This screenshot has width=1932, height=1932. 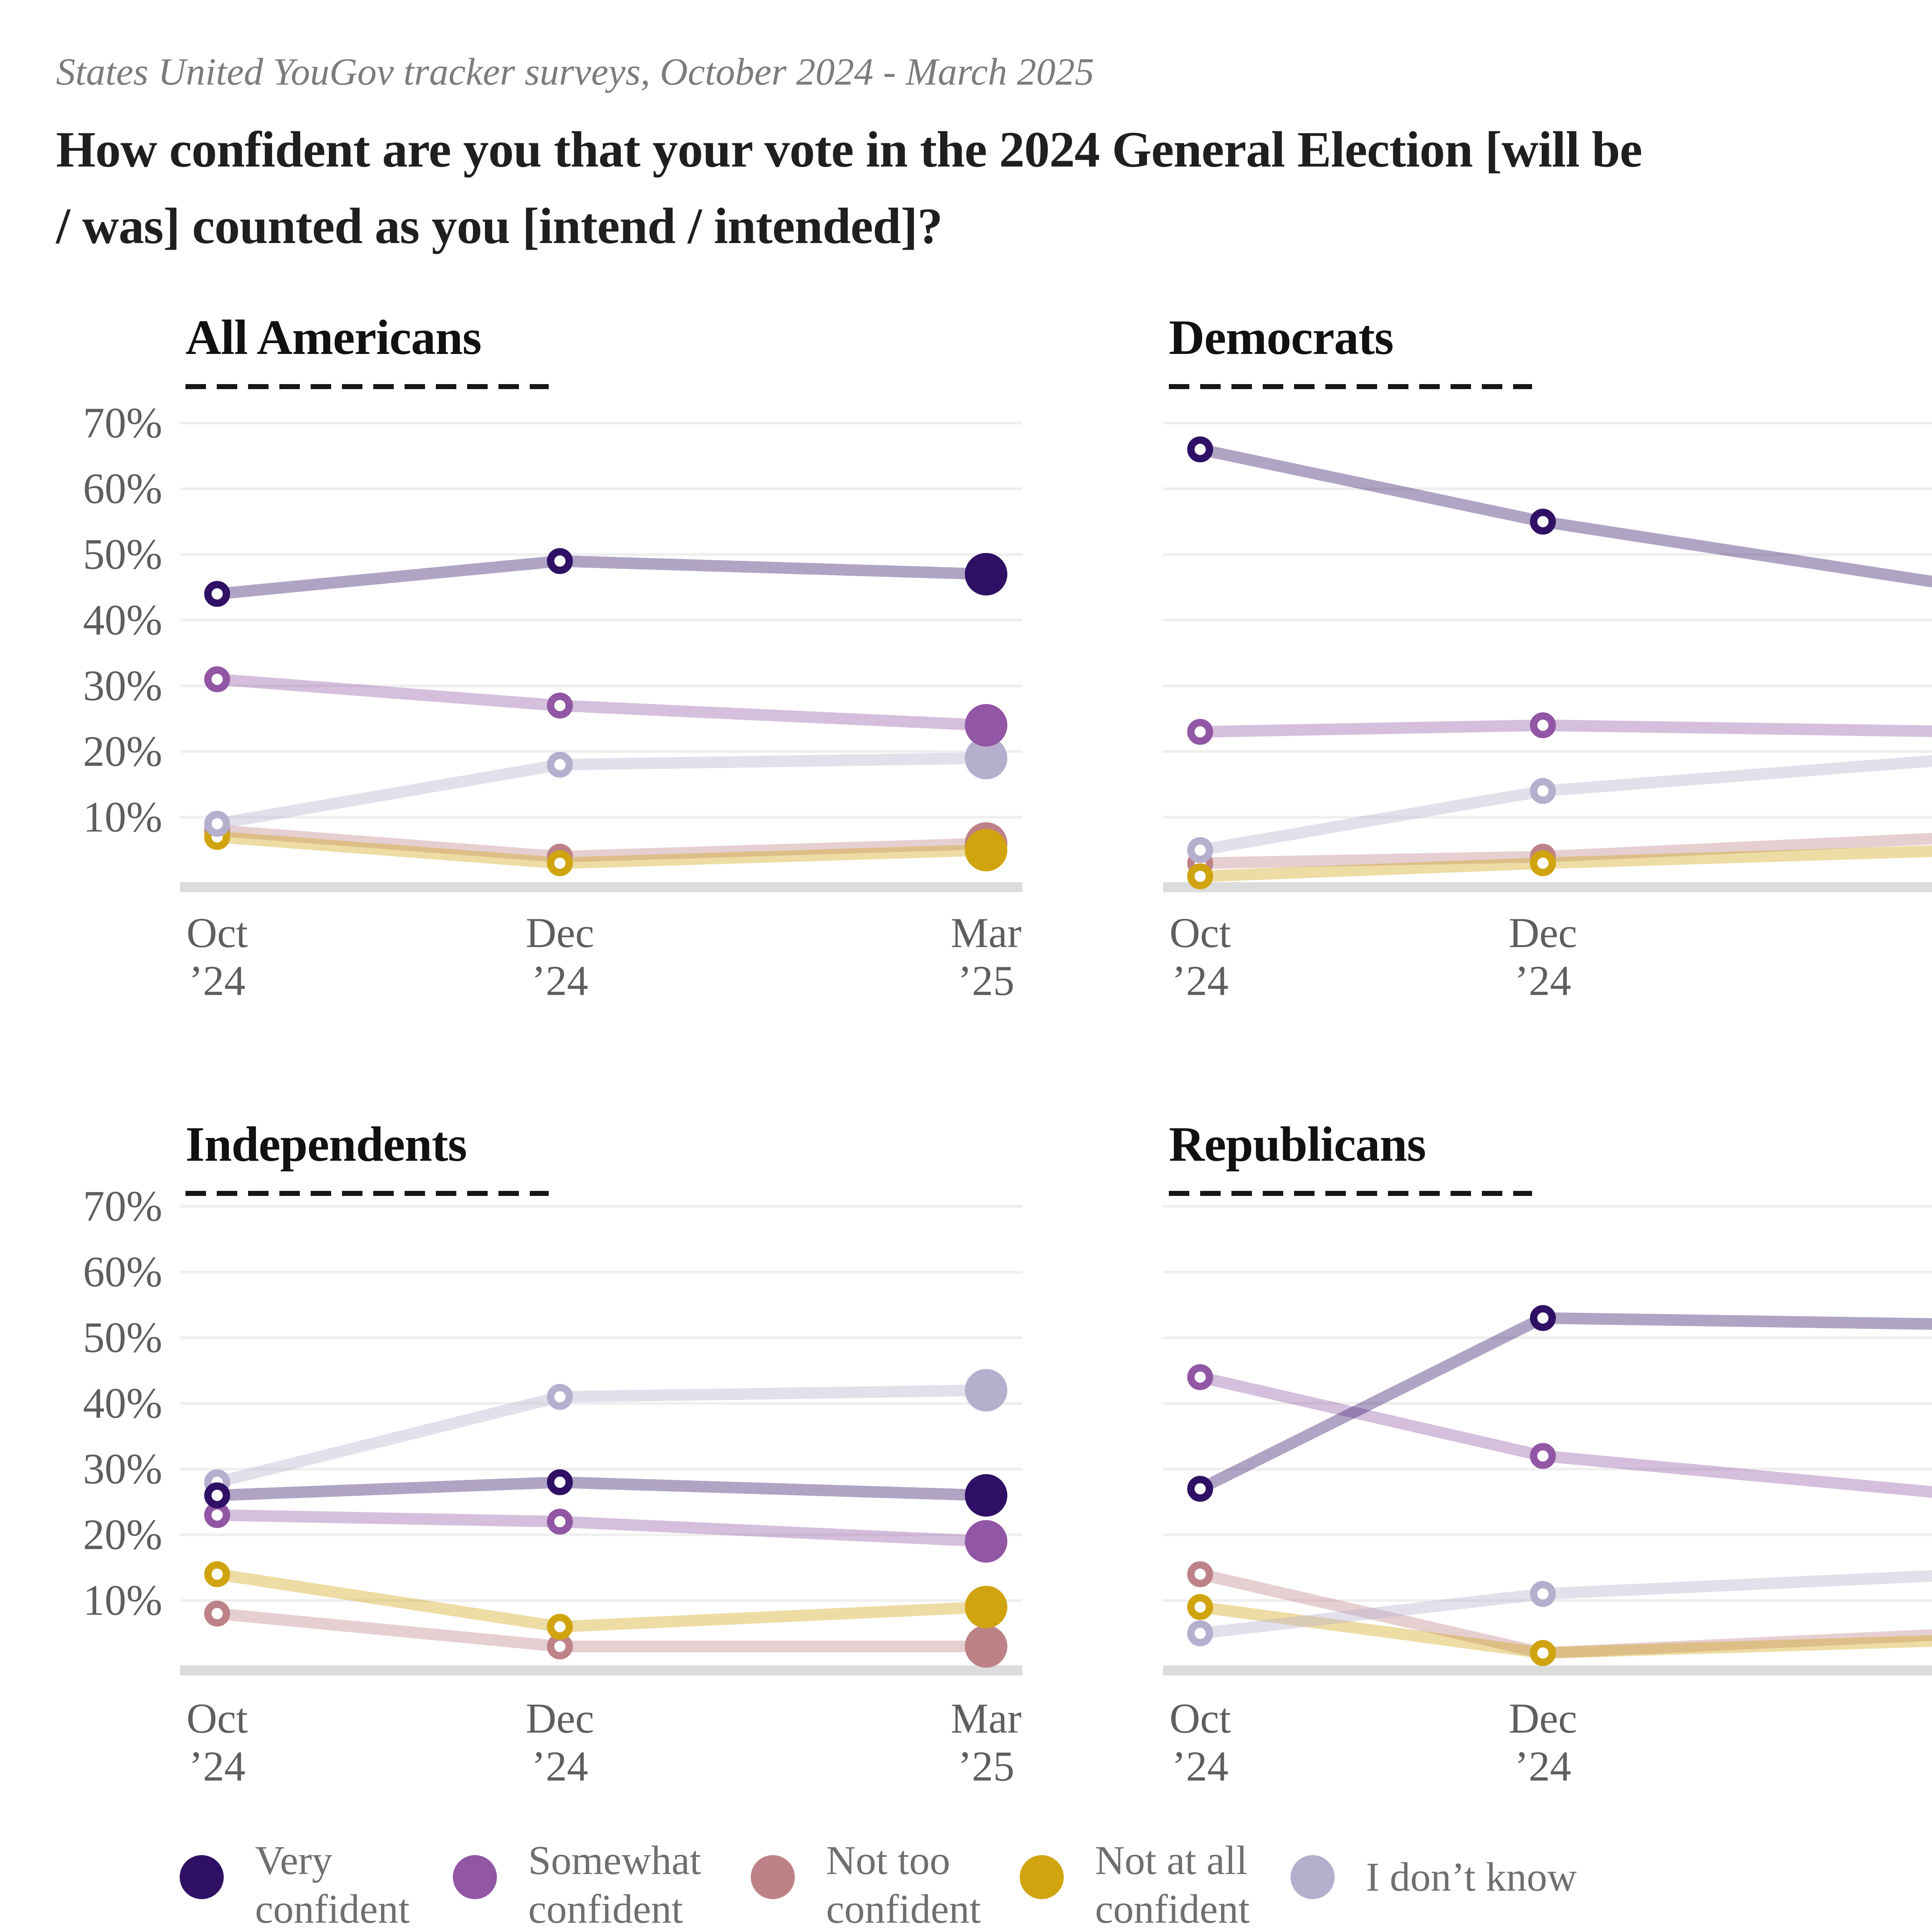 What do you see at coordinates (773, 1877) in the screenshot?
I see `legend-swatch-not-too-confident` at bounding box center [773, 1877].